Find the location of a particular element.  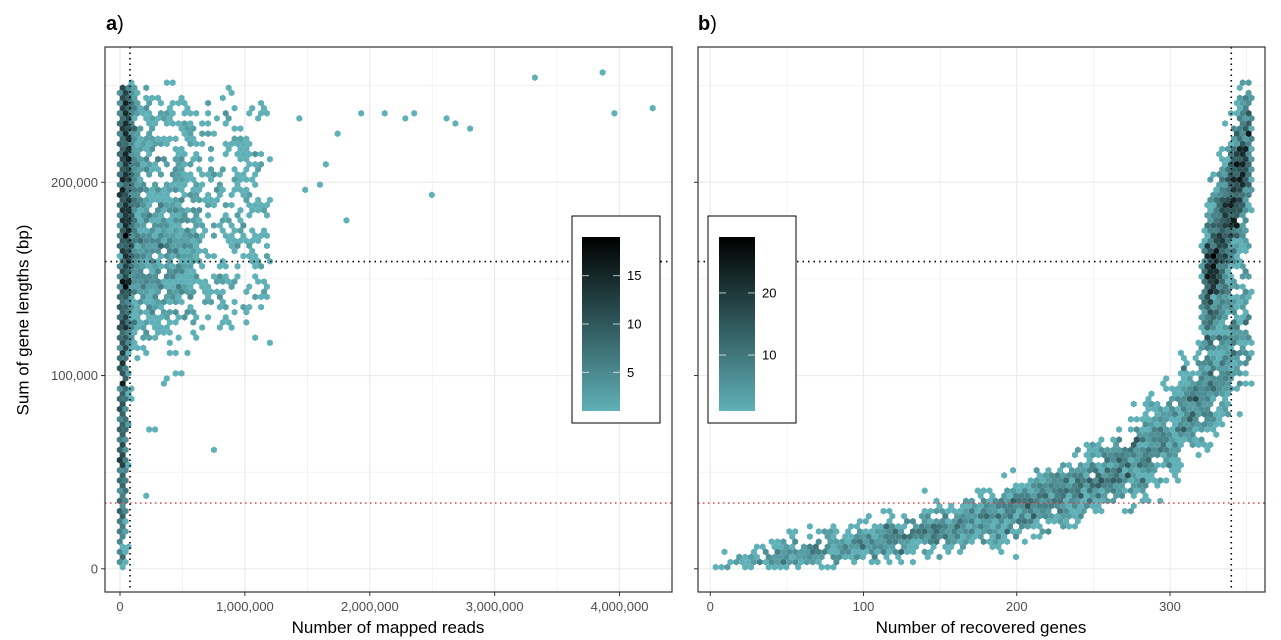

panel-a-legend-tick-label: 10 is located at coordinates (634, 324).